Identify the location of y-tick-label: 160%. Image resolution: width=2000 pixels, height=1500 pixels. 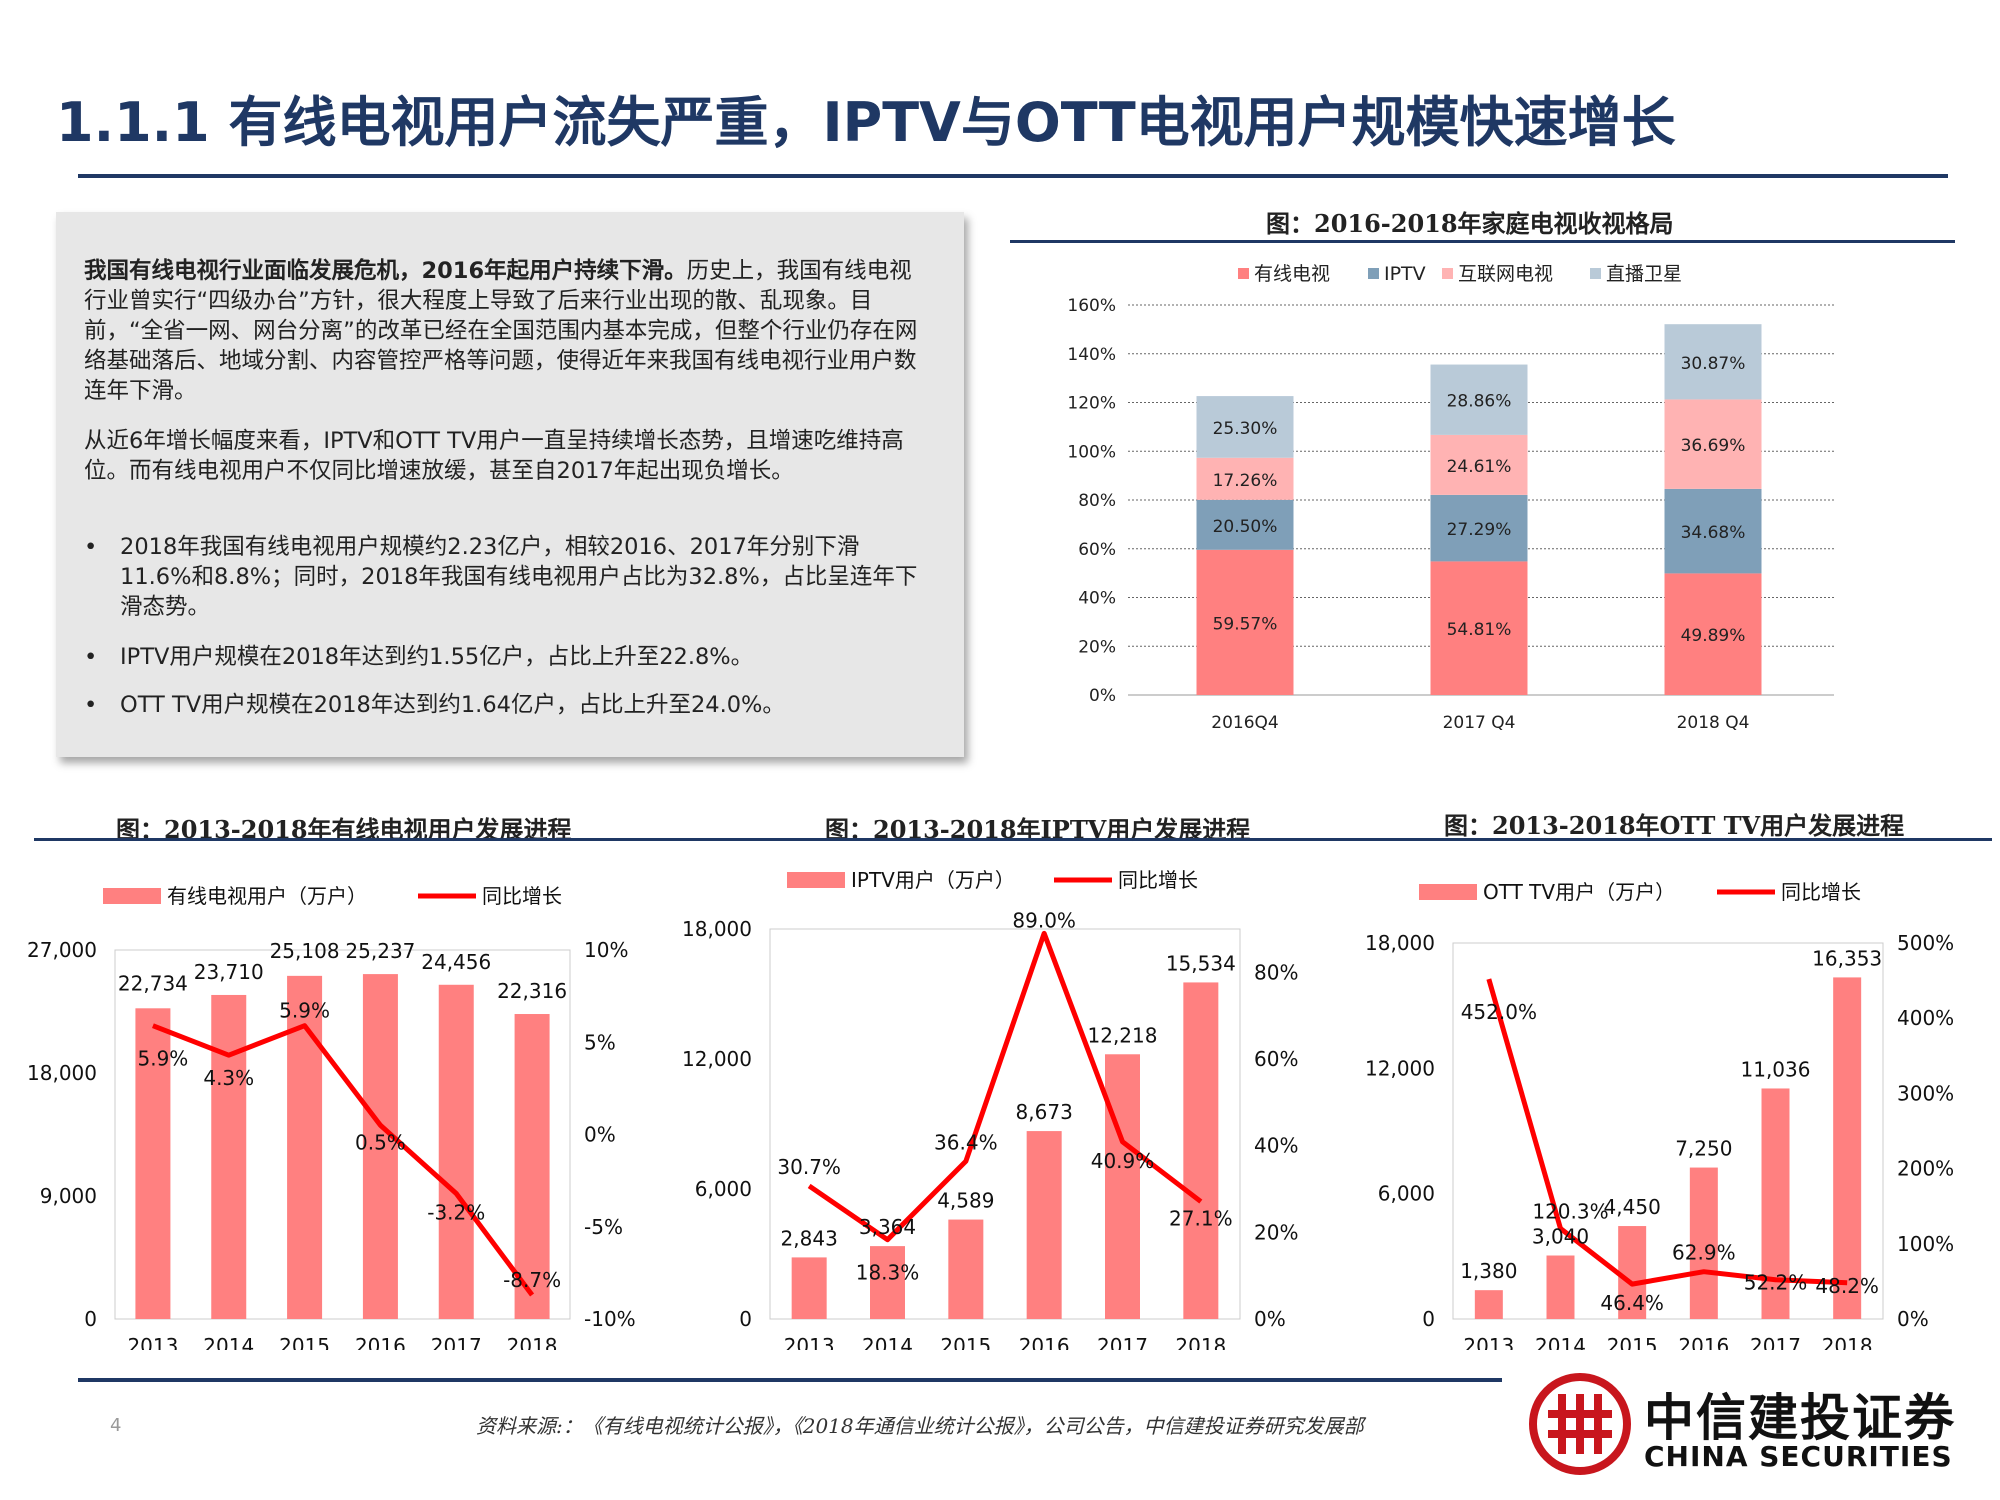
(1091, 306).